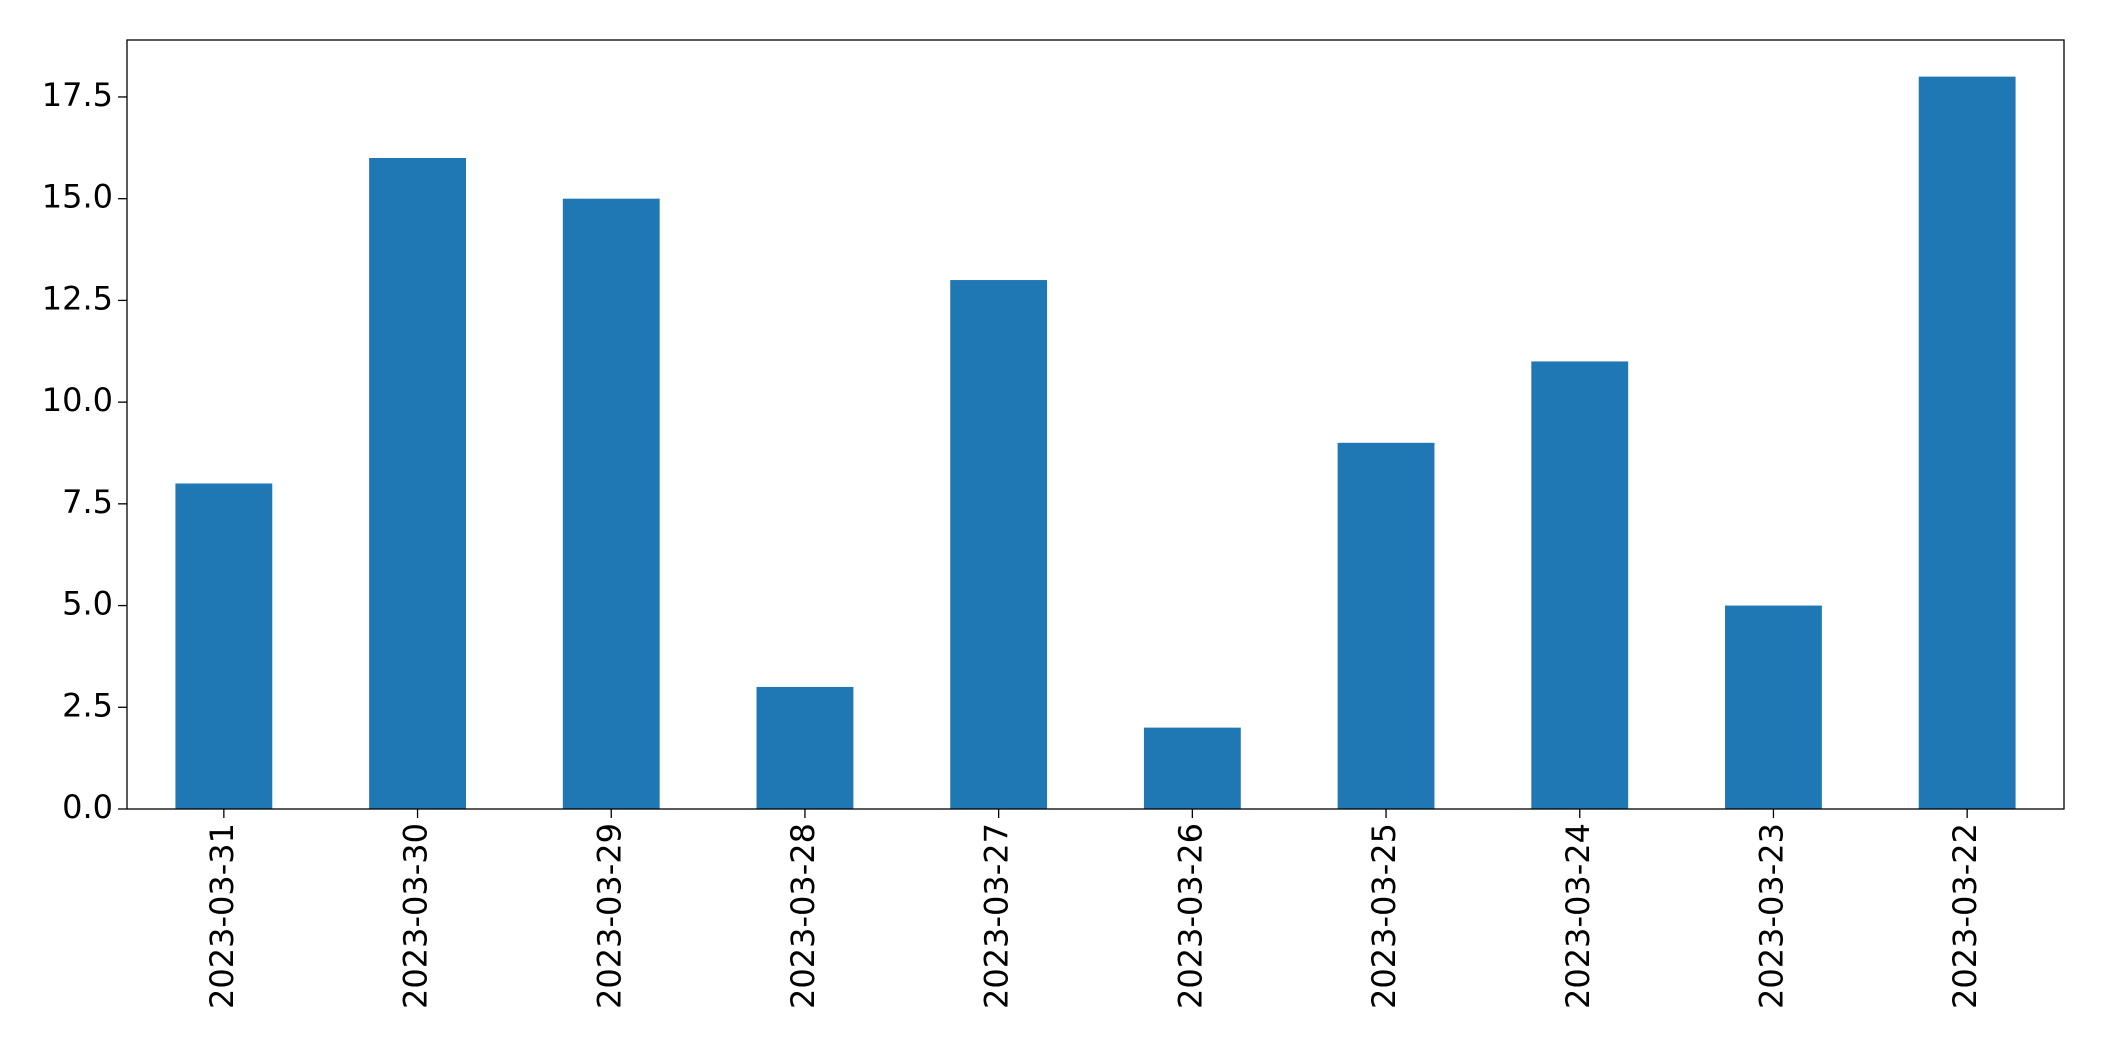 This screenshot has width=2104, height=1061. I want to click on y-tick-label: 7.5, so click(87, 502).